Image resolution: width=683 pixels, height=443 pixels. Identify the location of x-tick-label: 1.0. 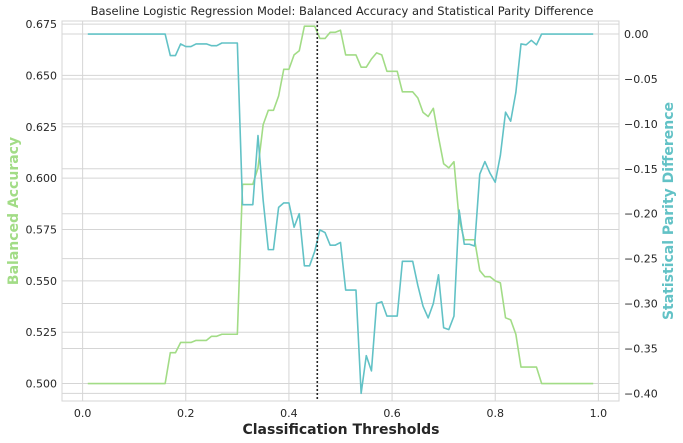
(599, 413).